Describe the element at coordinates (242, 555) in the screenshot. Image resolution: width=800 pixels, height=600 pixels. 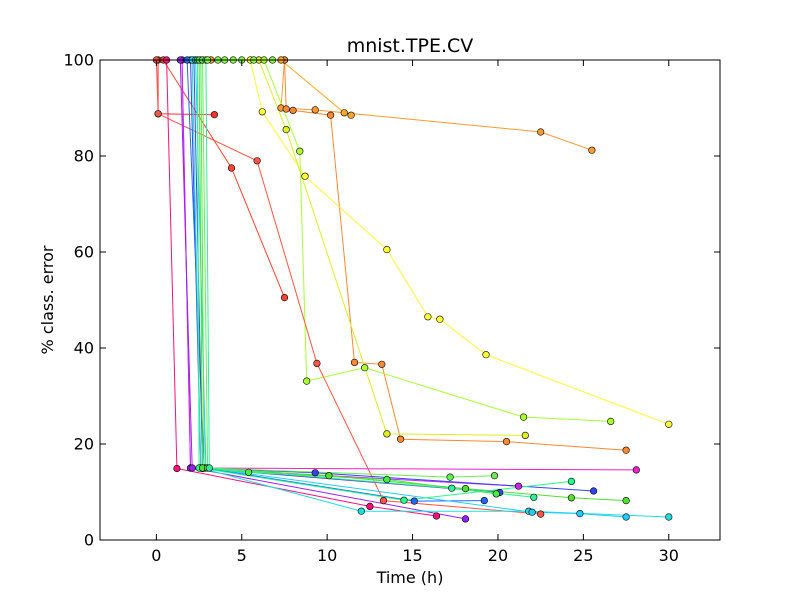
I see `x-tick-label: 5` at that location.